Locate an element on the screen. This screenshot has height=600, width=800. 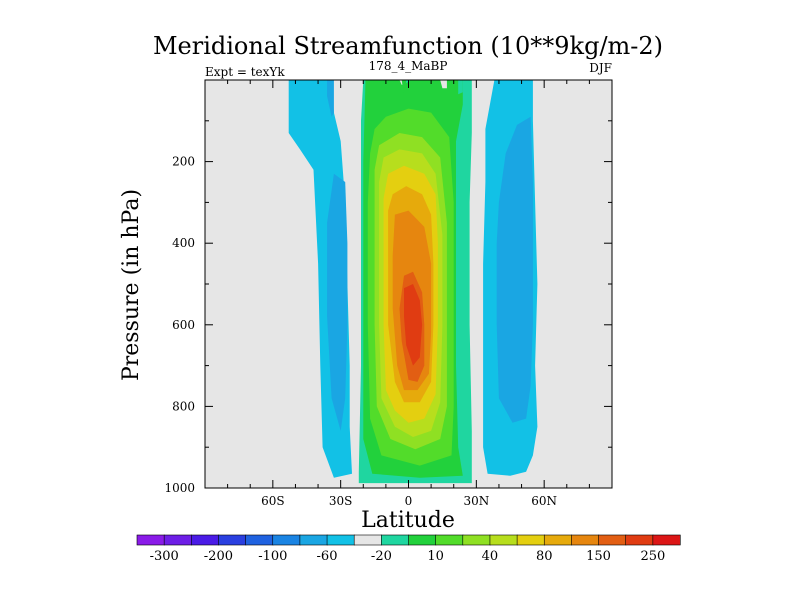
y-tick-label-0: 200 is located at coordinates (183, 162).